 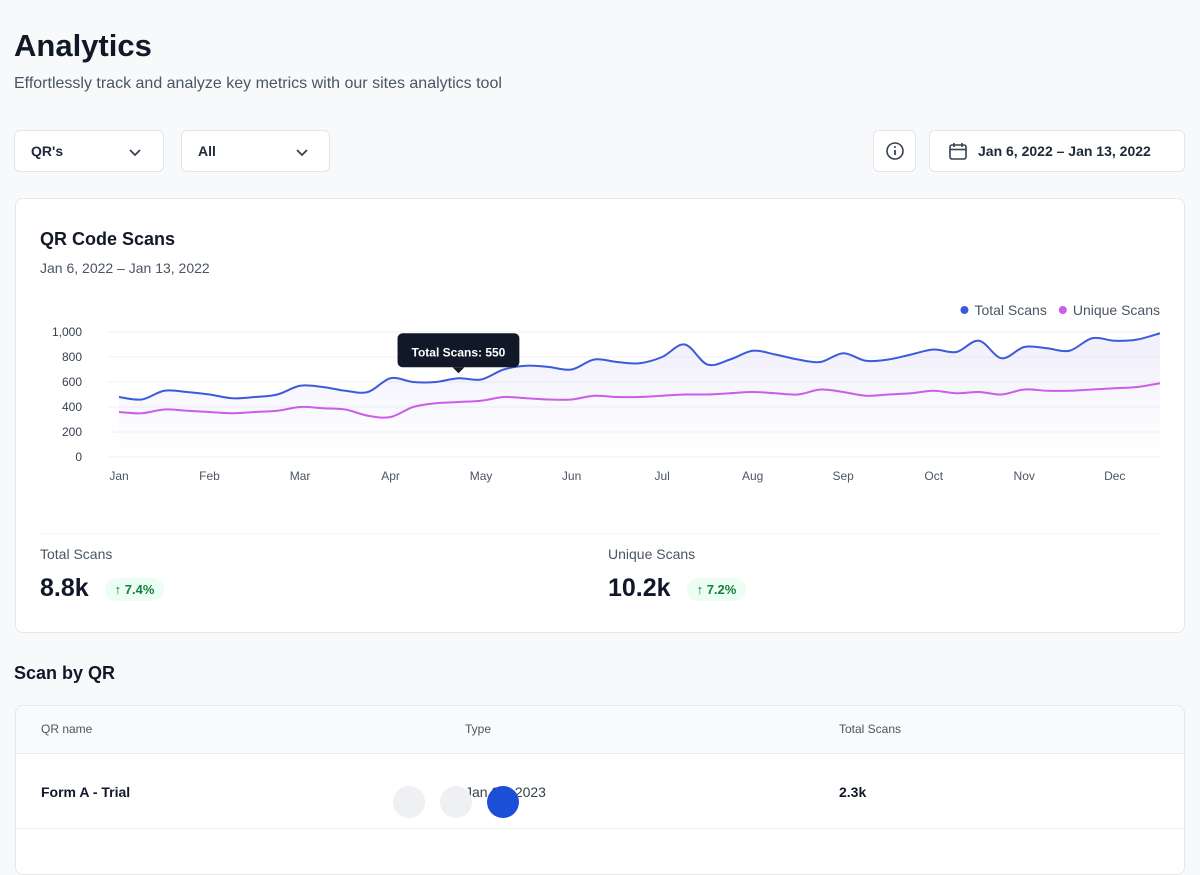 What do you see at coordinates (600, 828) in the screenshot?
I see `row-divider` at bounding box center [600, 828].